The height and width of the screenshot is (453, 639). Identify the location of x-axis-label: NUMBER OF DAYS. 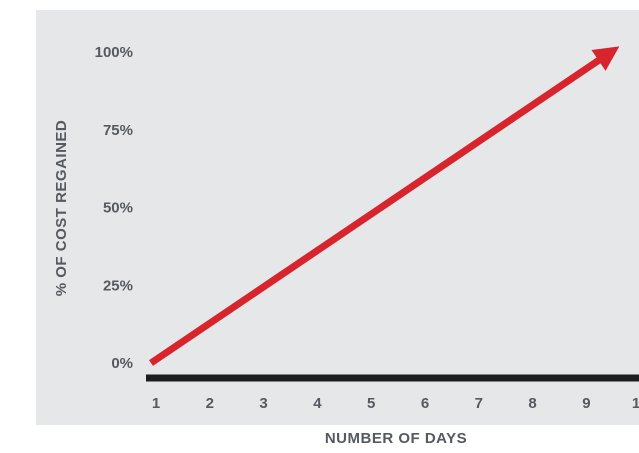
(396, 438).